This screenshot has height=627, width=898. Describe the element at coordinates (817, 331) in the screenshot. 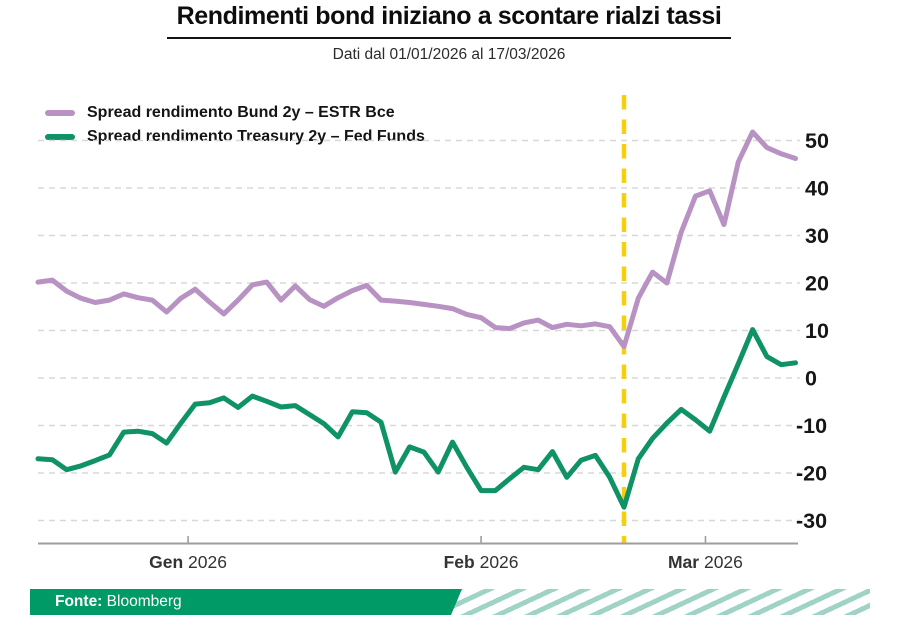

I see `y-tick-label: 10` at that location.